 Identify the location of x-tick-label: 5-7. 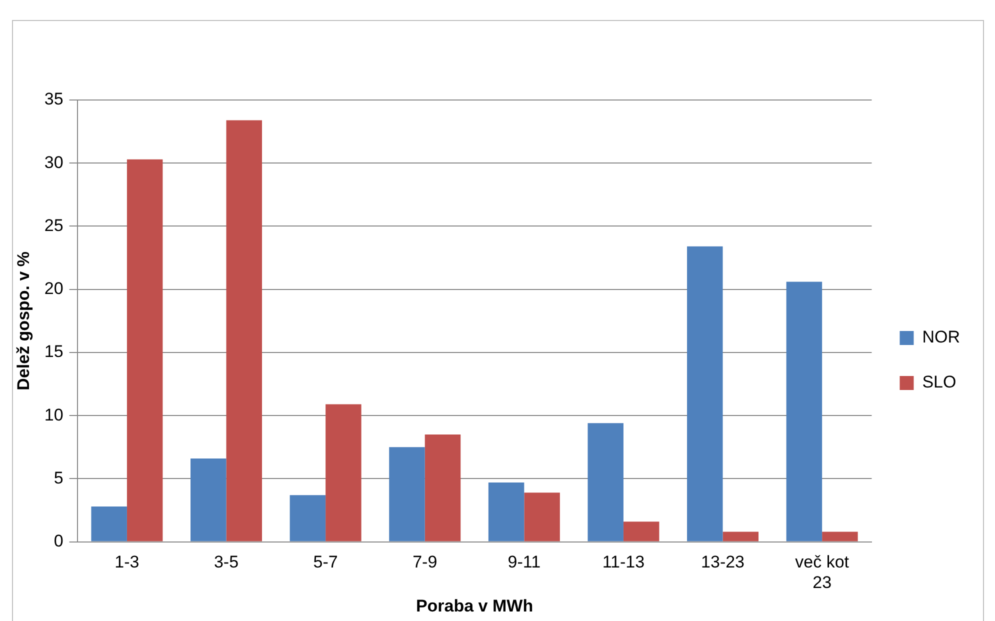
(325, 562).